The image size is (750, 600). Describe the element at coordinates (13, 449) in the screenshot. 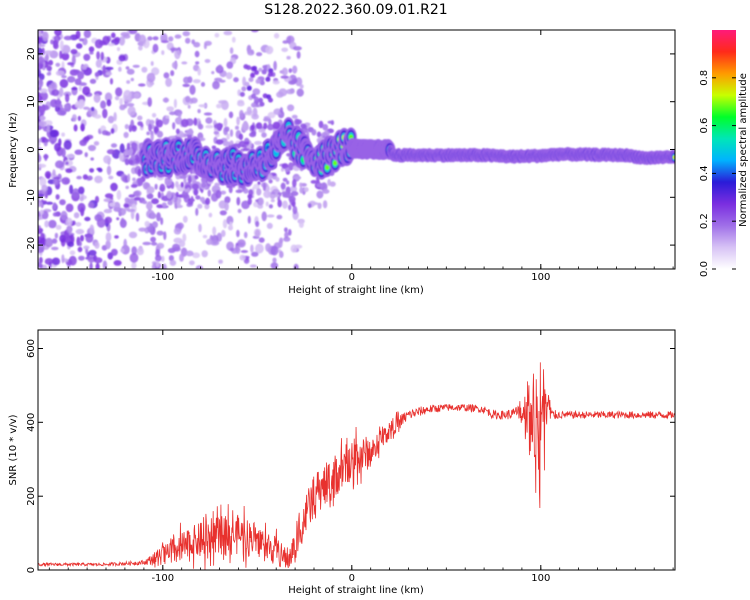

I see `snr-y-label: SNR (10 * v/v)` at that location.